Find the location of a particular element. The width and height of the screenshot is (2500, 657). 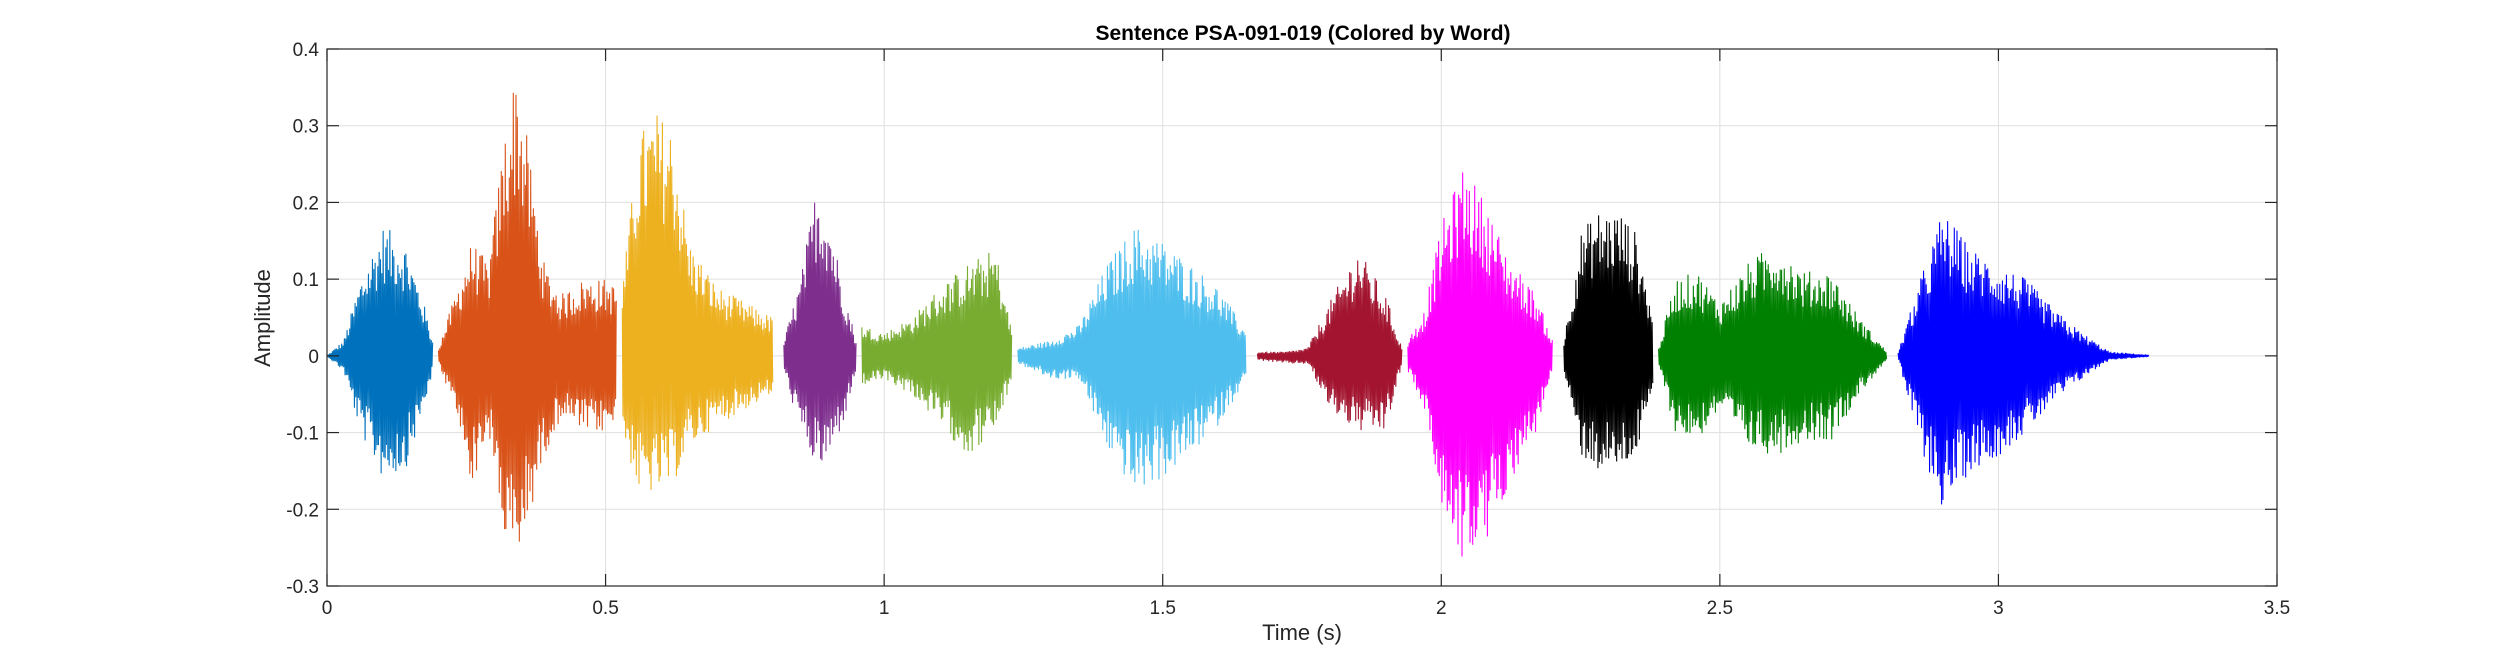

y-tick-label: 0.1 is located at coordinates (306, 280).